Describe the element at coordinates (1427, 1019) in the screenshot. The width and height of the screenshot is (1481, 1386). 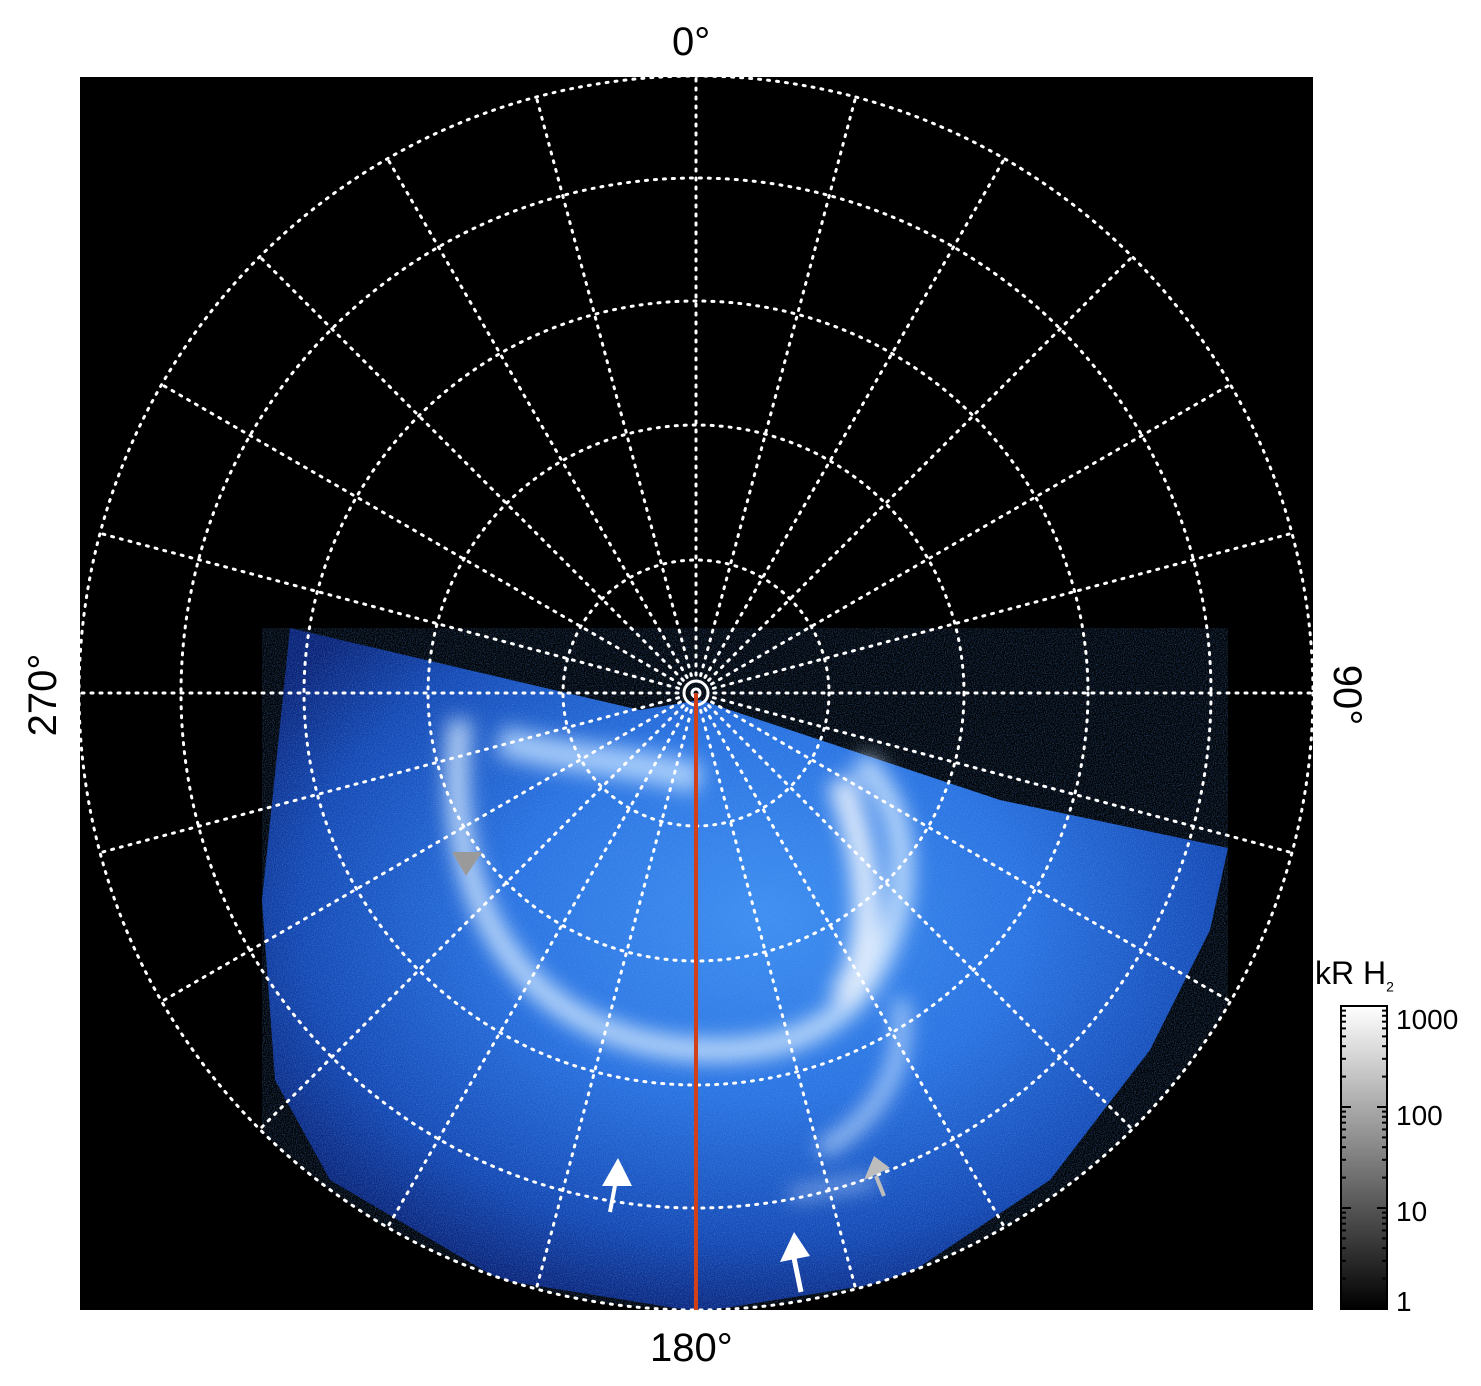
I see `colorbar-tick-1000: 1000` at that location.